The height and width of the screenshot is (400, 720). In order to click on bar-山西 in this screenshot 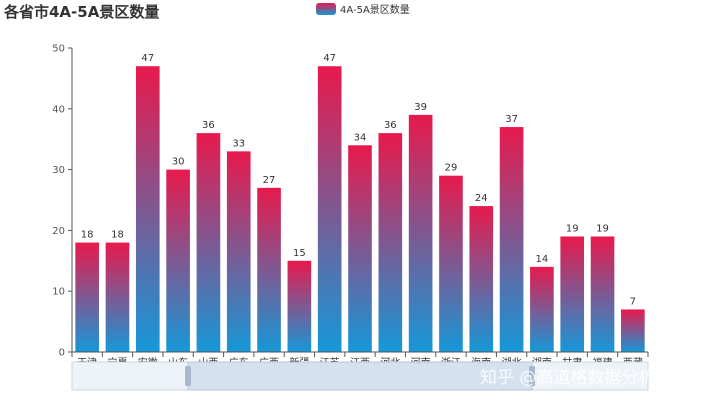, I will do `click(208, 242)`.